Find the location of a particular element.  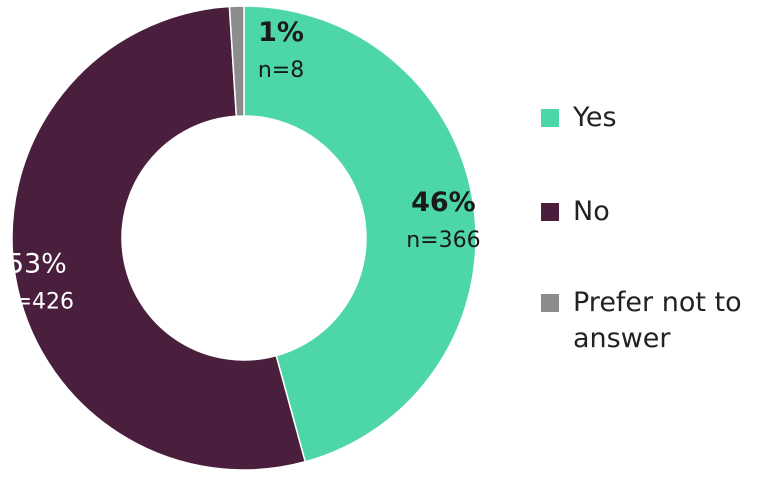

count-label-yes: n=366 is located at coordinates (443, 240).